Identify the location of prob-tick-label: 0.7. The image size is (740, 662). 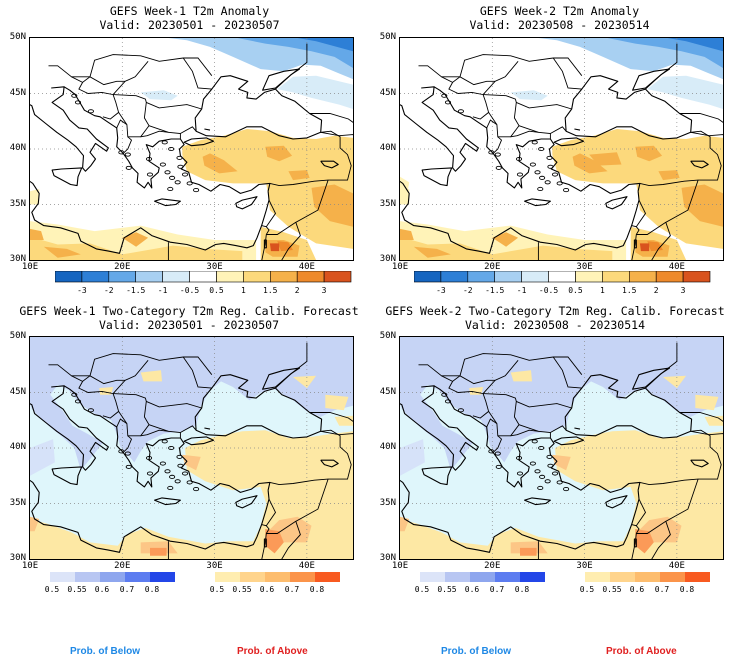
(292, 589).